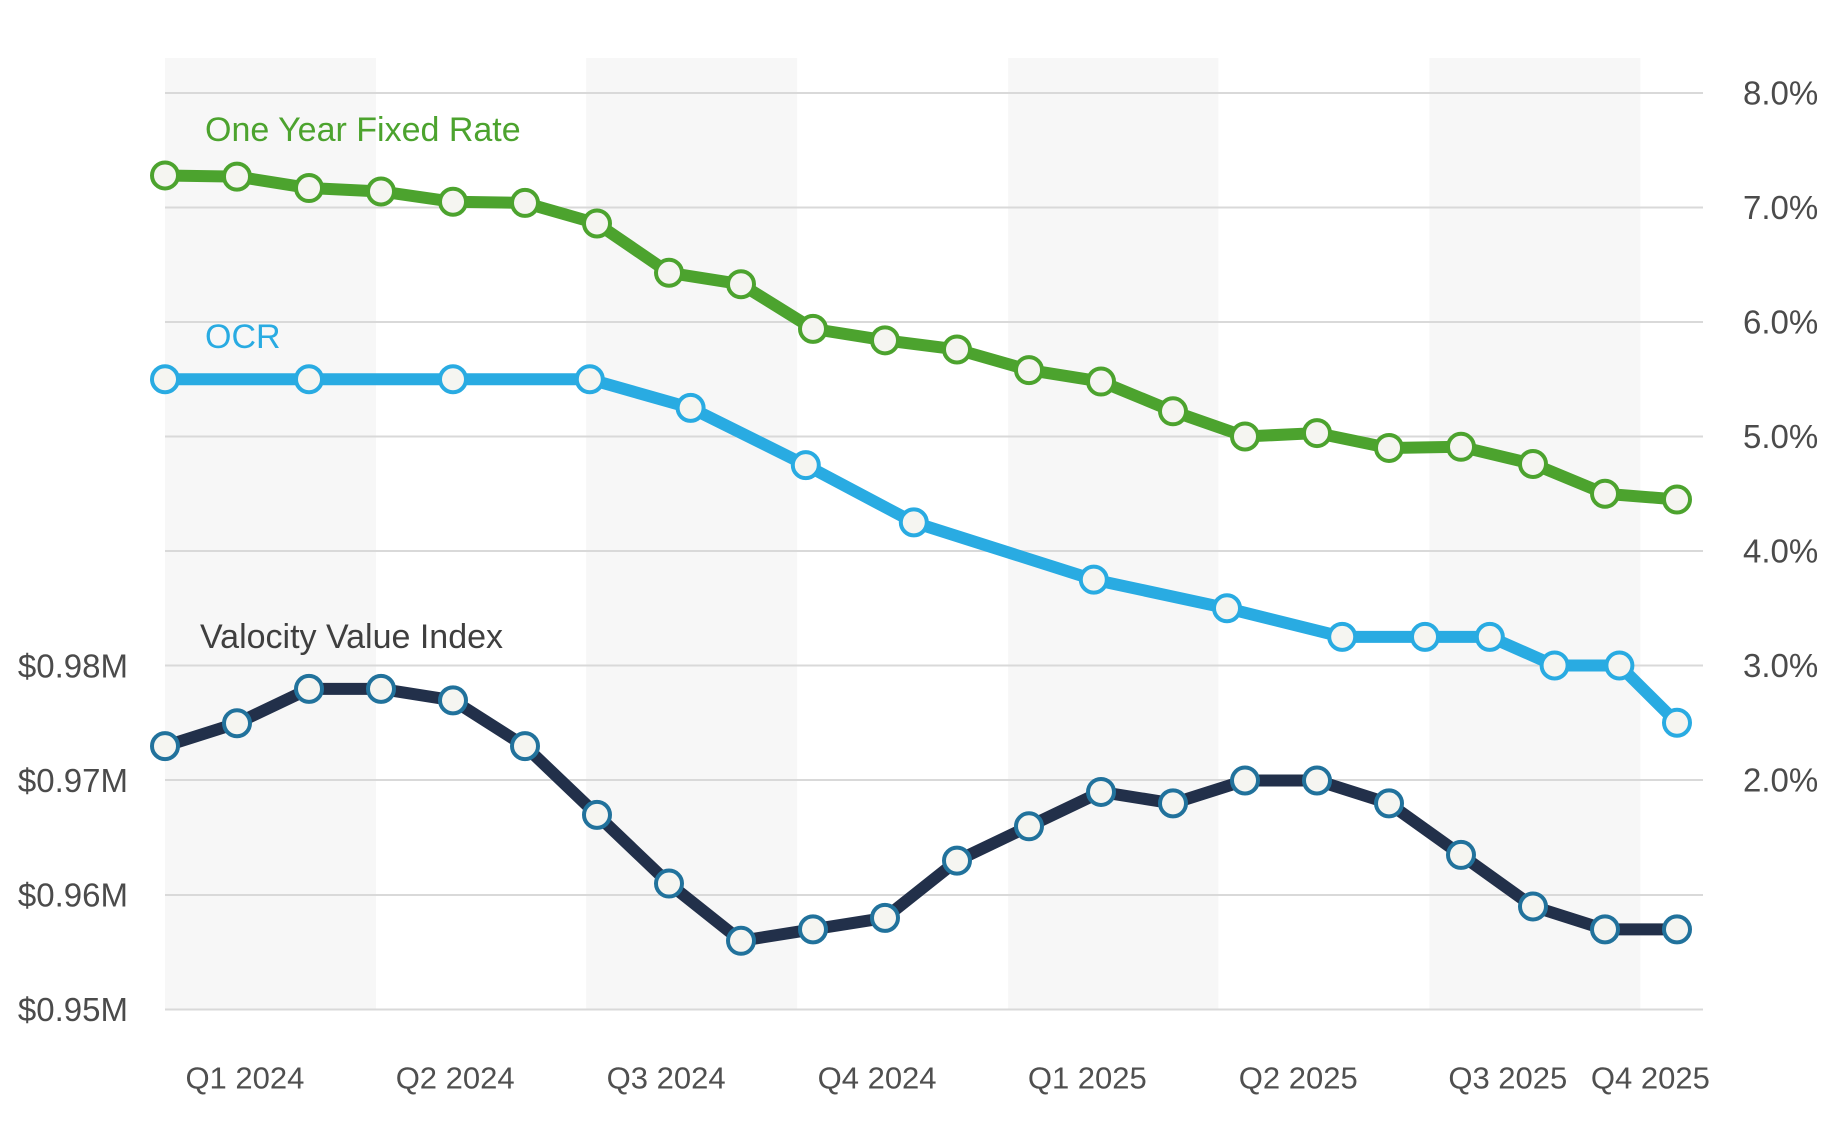  Describe the element at coordinates (73, 895) in the screenshot. I see `left-axis-tick-label: $0.96M` at that location.